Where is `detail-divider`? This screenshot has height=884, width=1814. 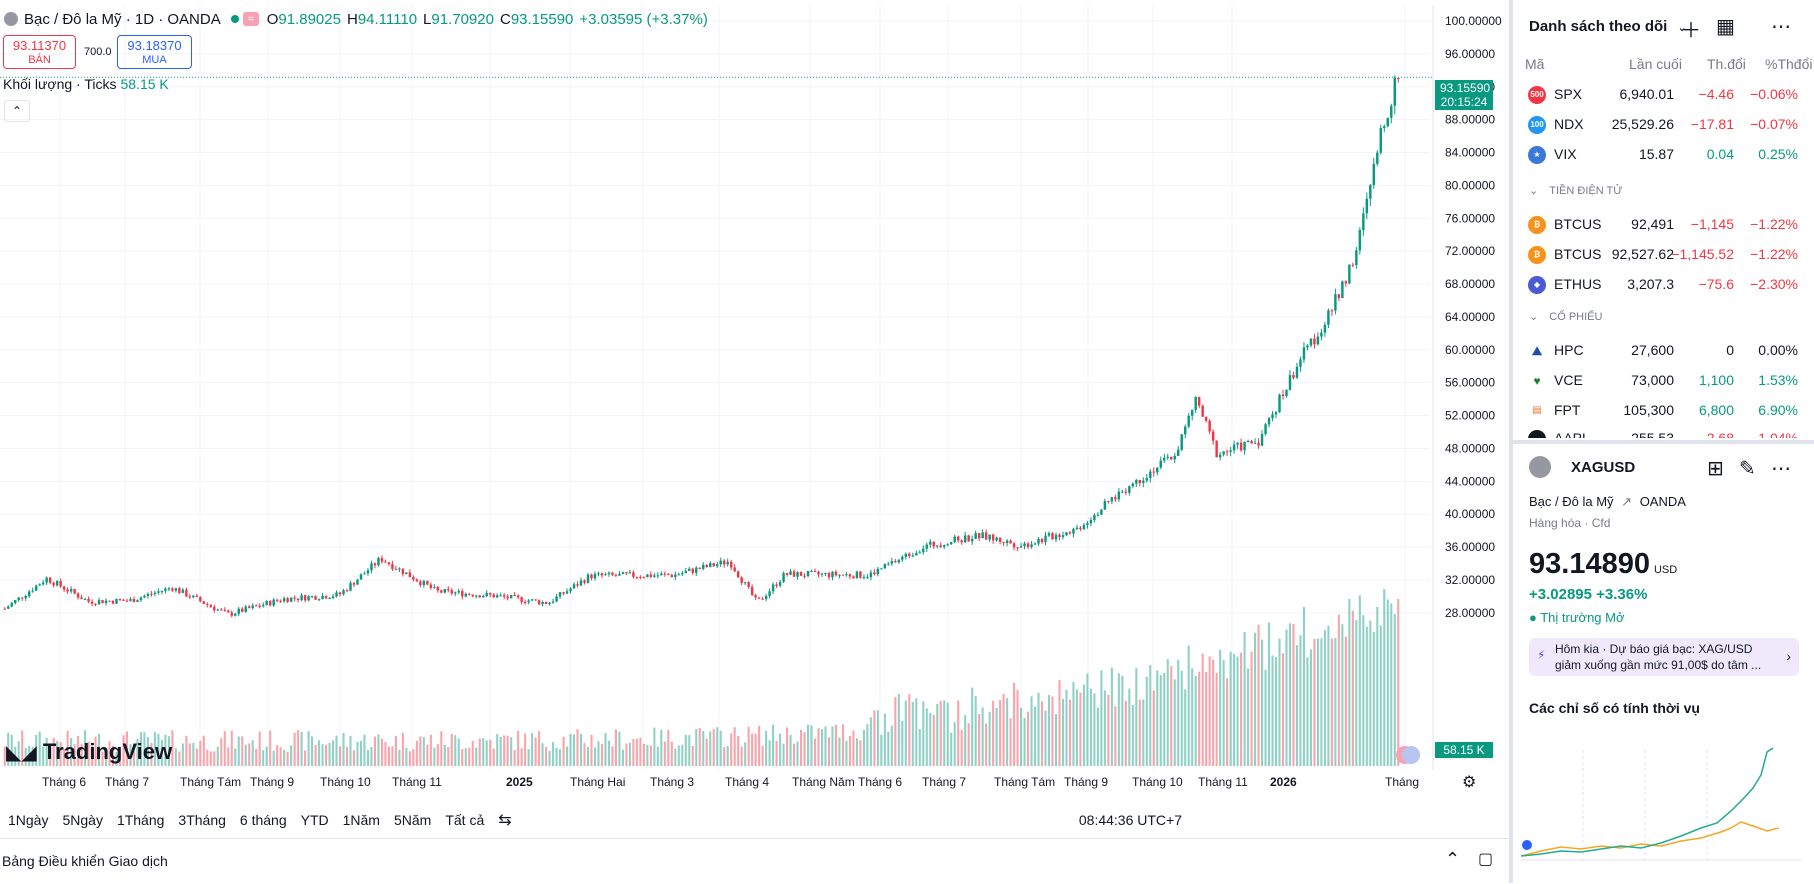 detail-divider is located at coordinates (1663, 442).